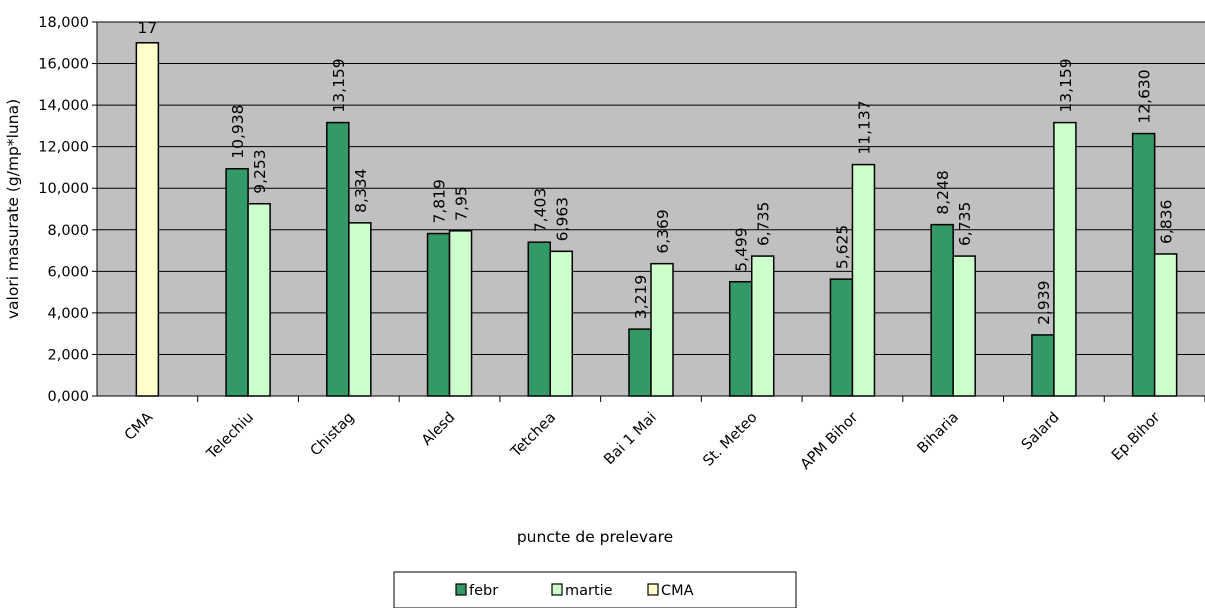 Image resolution: width=1205 pixels, height=608 pixels. Describe the element at coordinates (641, 297) in the screenshot. I see `data-label: 3,219` at that location.